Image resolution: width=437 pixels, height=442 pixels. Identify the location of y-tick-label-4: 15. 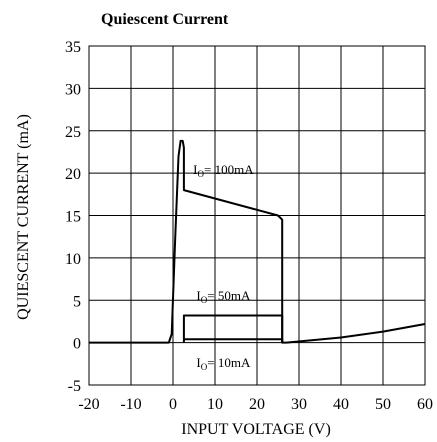
(73, 217).